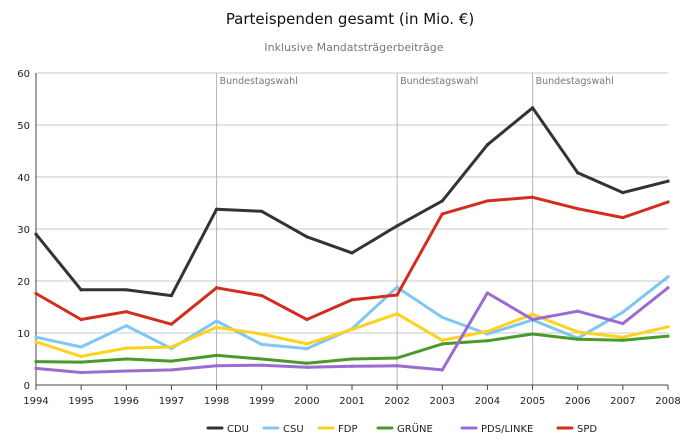  I want to click on x-tick-label-2006: 2006, so click(577, 401).